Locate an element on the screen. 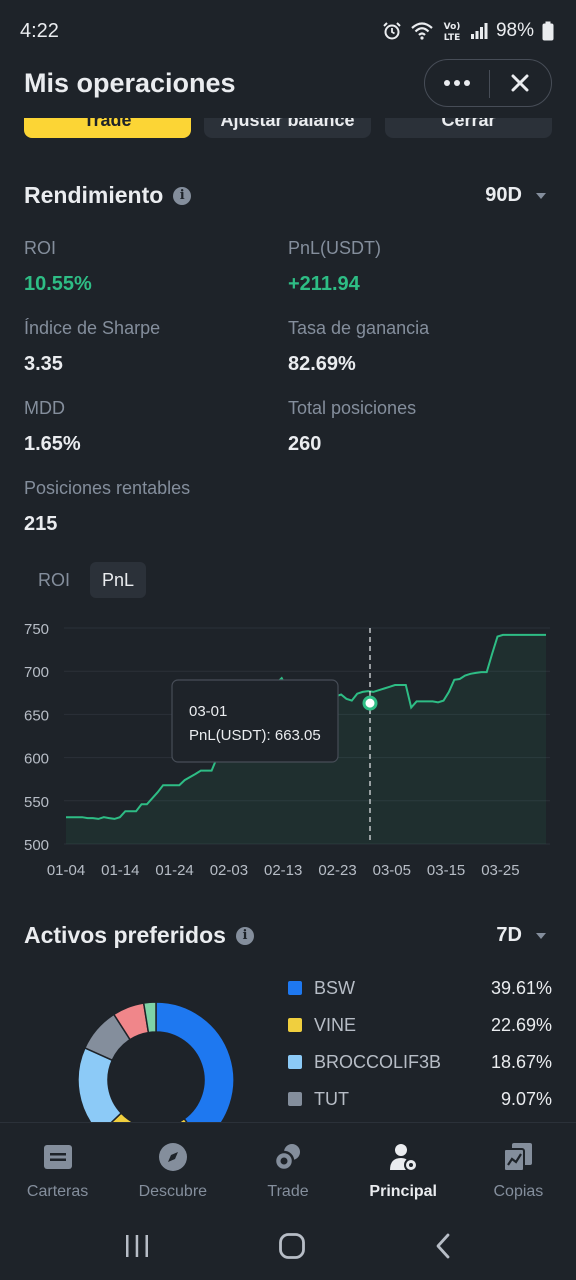 This screenshot has height=1280, width=576. battery-level: 98% is located at coordinates (514, 30).